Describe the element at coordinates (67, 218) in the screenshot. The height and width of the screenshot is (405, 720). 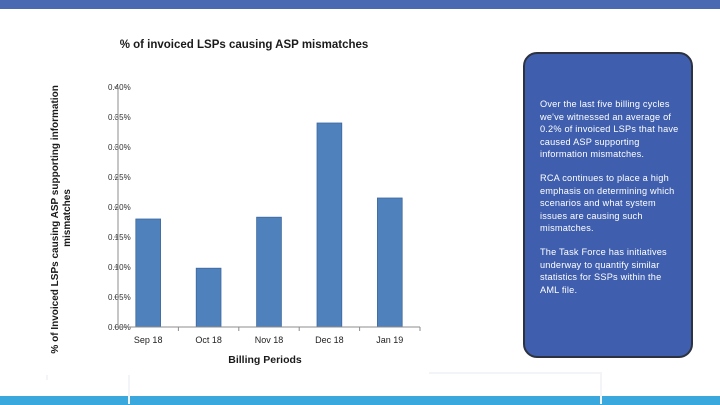
I see `y-axis-title-line: mismatches` at that location.